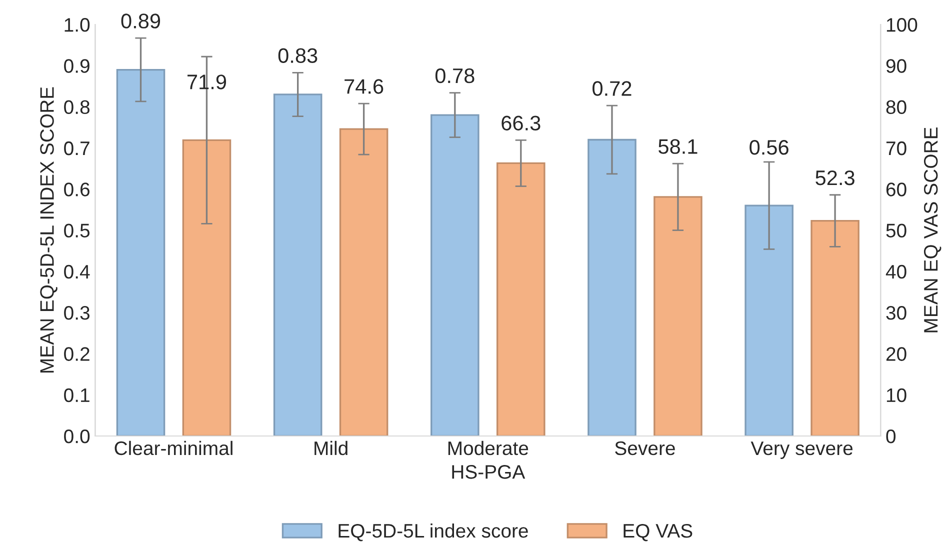  What do you see at coordinates (933, 230) in the screenshot?
I see `y2-axis-title: MEAN EQ VAS SCORE` at bounding box center [933, 230].